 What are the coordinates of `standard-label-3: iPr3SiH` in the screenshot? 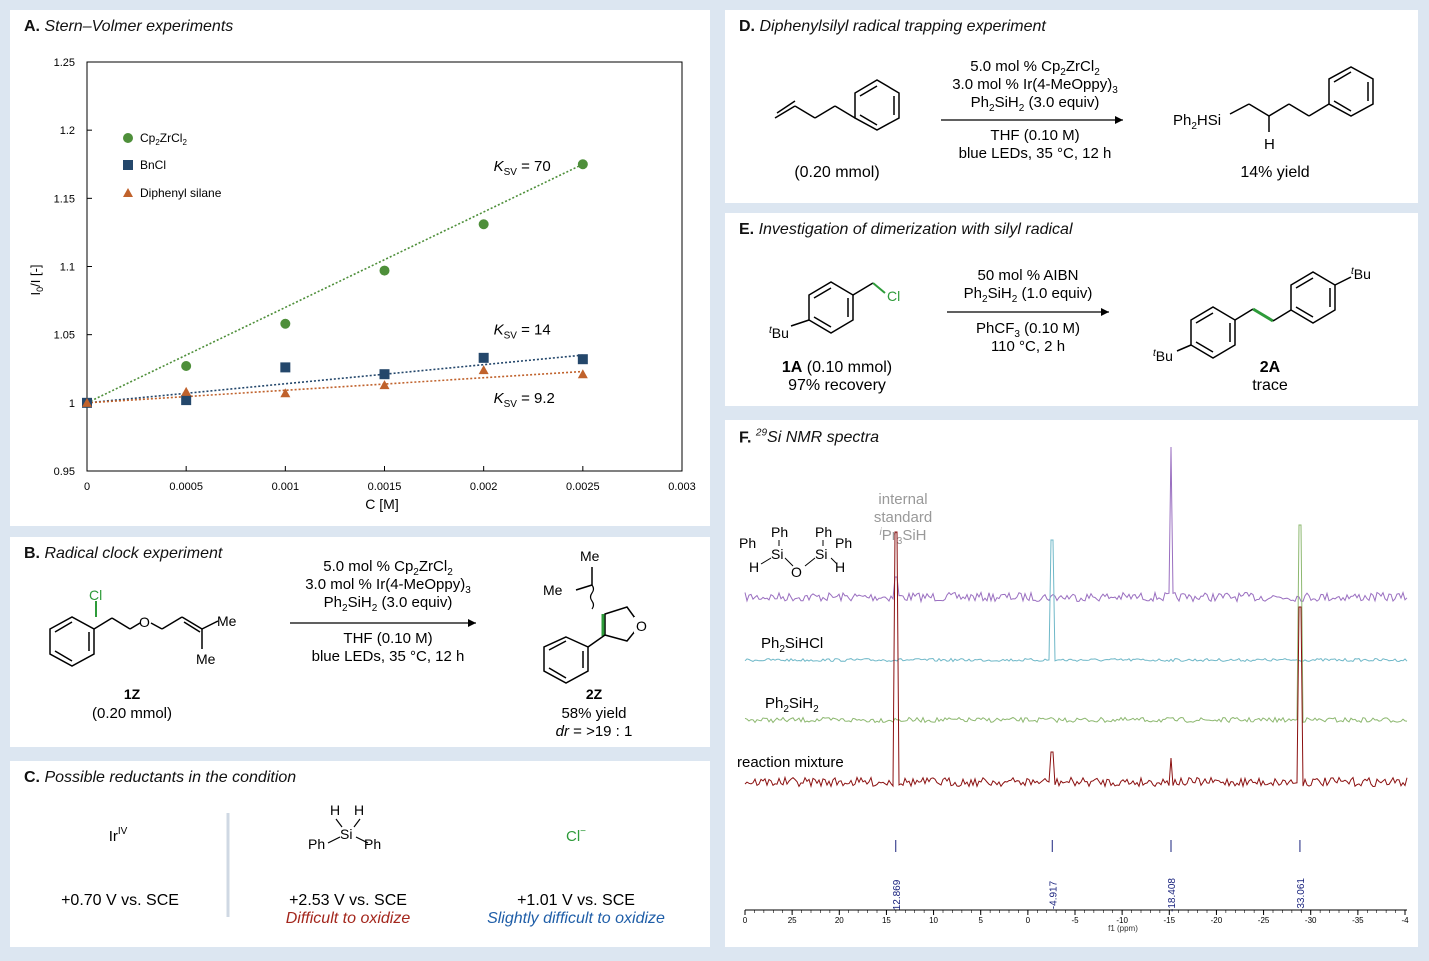 It's located at (903, 537).